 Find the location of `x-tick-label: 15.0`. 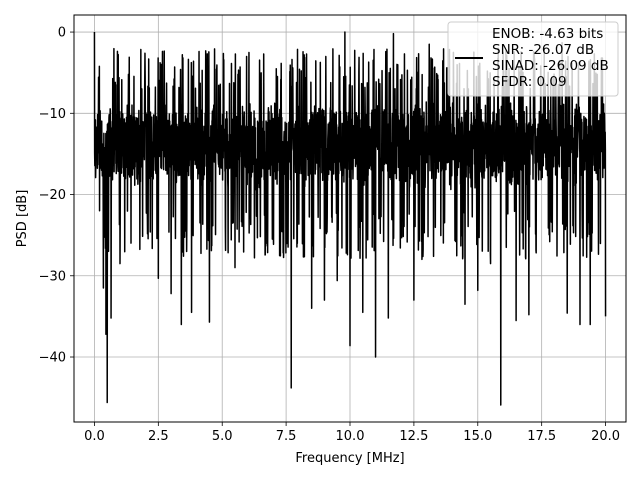

x-tick-label: 15.0 is located at coordinates (477, 436).